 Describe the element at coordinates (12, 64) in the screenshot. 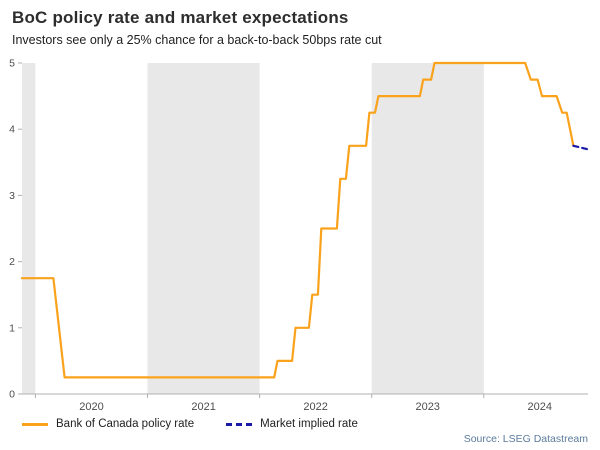

I see `svg-text: 5` at that location.